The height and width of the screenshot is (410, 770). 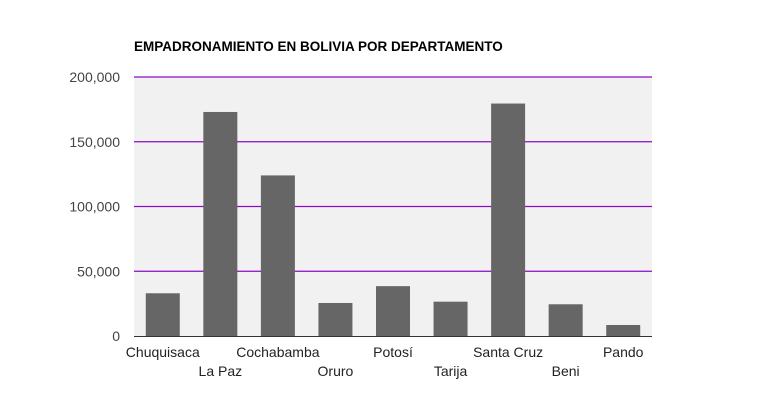 What do you see at coordinates (393, 352) in the screenshot?
I see `x-tick-label: Potosí` at bounding box center [393, 352].